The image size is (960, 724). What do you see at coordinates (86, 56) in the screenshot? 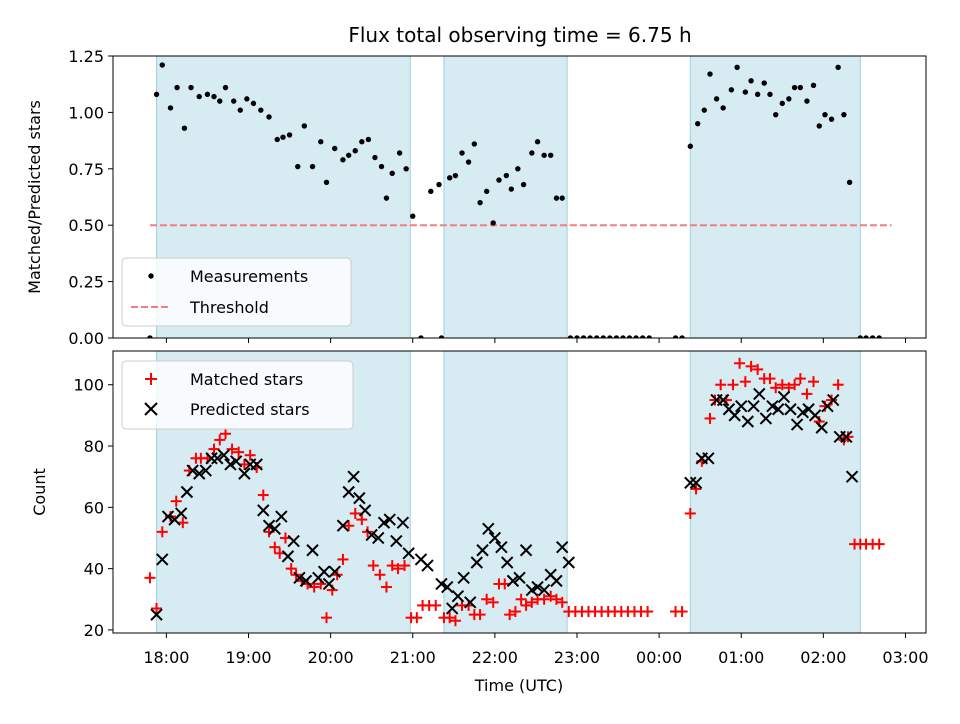
I see `y-tick-label: 1.25` at bounding box center [86, 56].